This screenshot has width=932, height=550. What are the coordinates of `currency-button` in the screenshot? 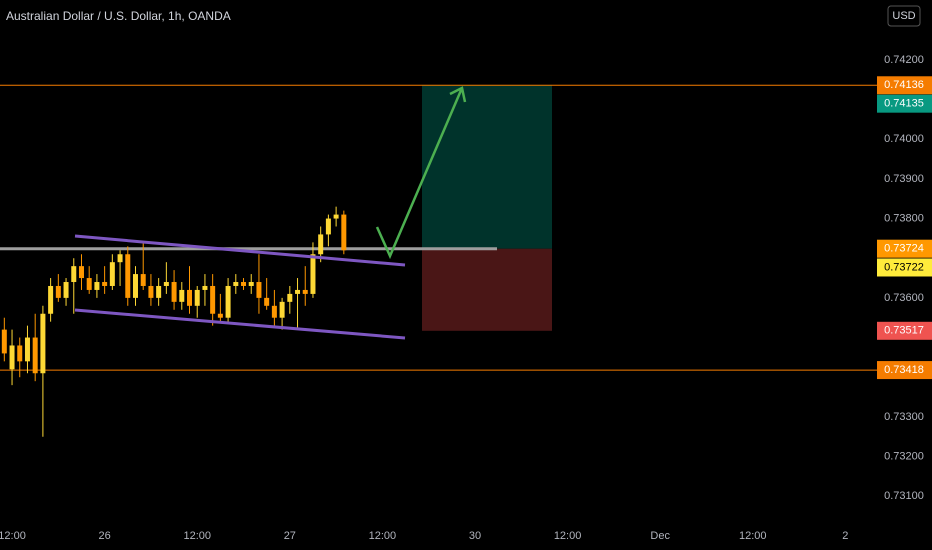 It's located at (904, 16).